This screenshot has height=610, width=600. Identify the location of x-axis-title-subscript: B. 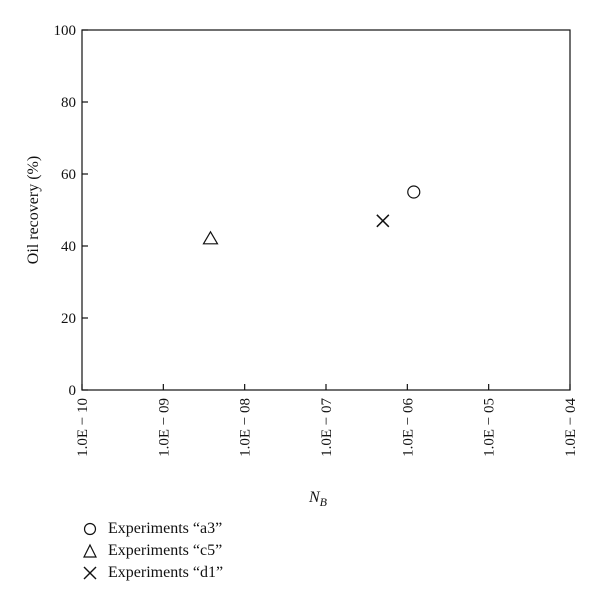
(324, 502).